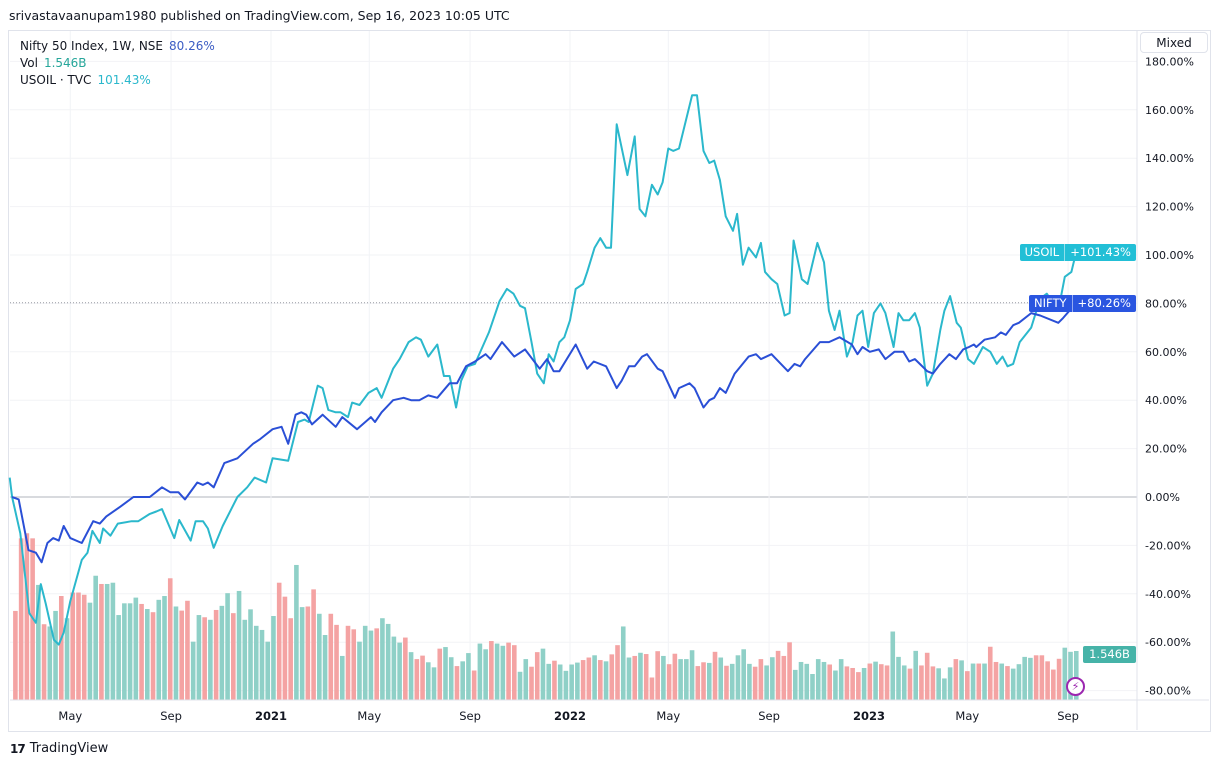  Describe the element at coordinates (117, 63) in the screenshot. I see `legend-volume: Vol 1.546B` at that location.